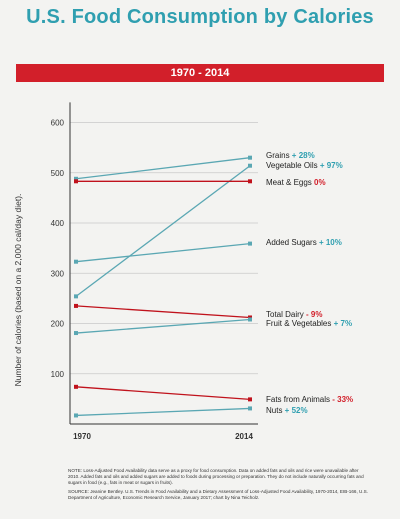 The image size is (400, 519). Describe the element at coordinates (200, 17) in the screenshot. I see `chart-title: U.S. Food Consumption by Calories` at that location.